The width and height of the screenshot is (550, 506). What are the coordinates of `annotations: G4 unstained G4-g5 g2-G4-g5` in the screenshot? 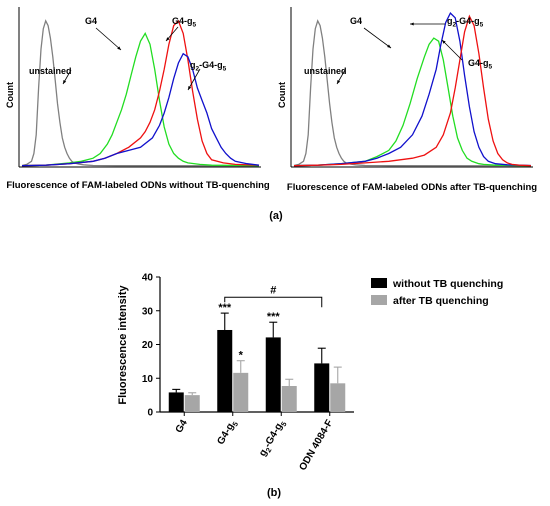 It's located at (128, 53).